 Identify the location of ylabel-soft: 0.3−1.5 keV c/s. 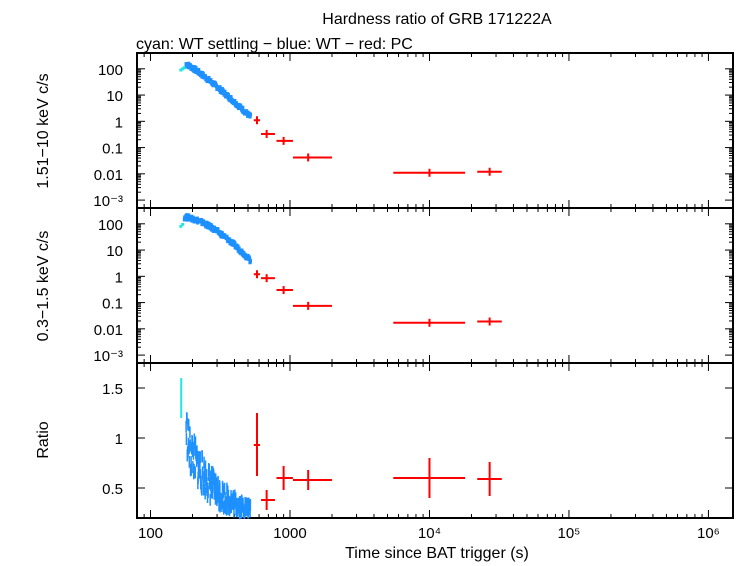
(43, 286).